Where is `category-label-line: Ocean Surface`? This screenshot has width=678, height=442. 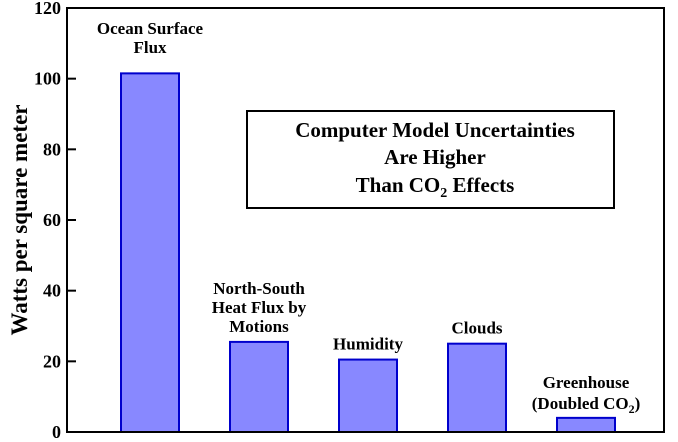
category-label-line: Ocean Surface is located at coordinates (150, 28).